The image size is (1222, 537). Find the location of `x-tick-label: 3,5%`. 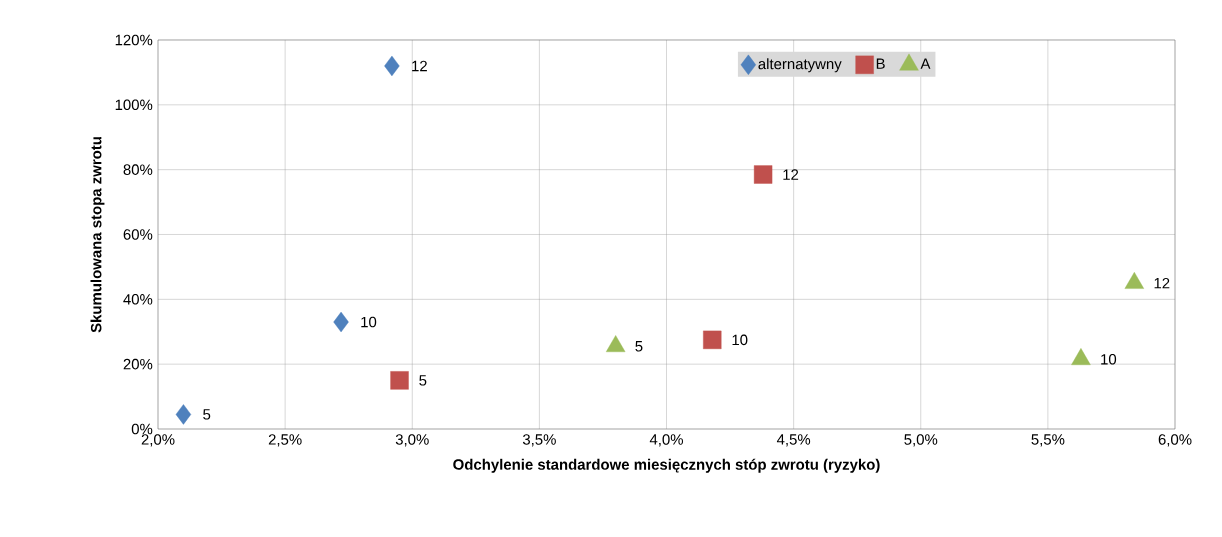

x-tick-label: 3,5% is located at coordinates (539, 440).